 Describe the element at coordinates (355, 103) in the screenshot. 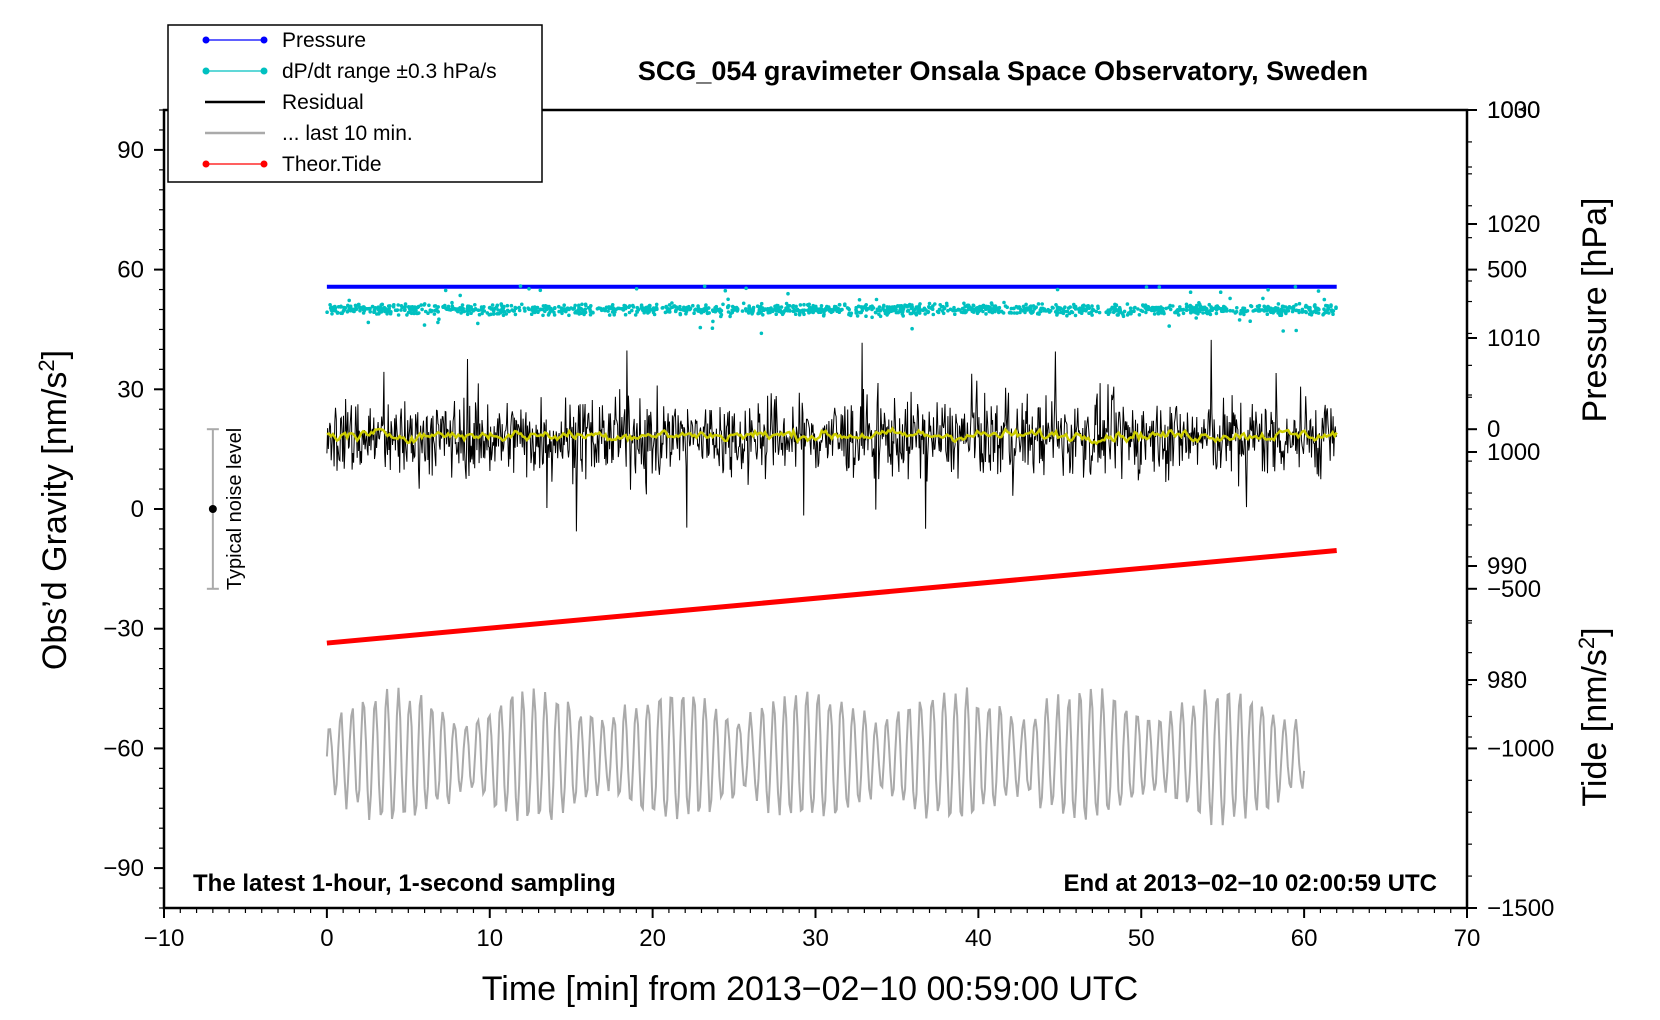

I see `legend-box` at that location.